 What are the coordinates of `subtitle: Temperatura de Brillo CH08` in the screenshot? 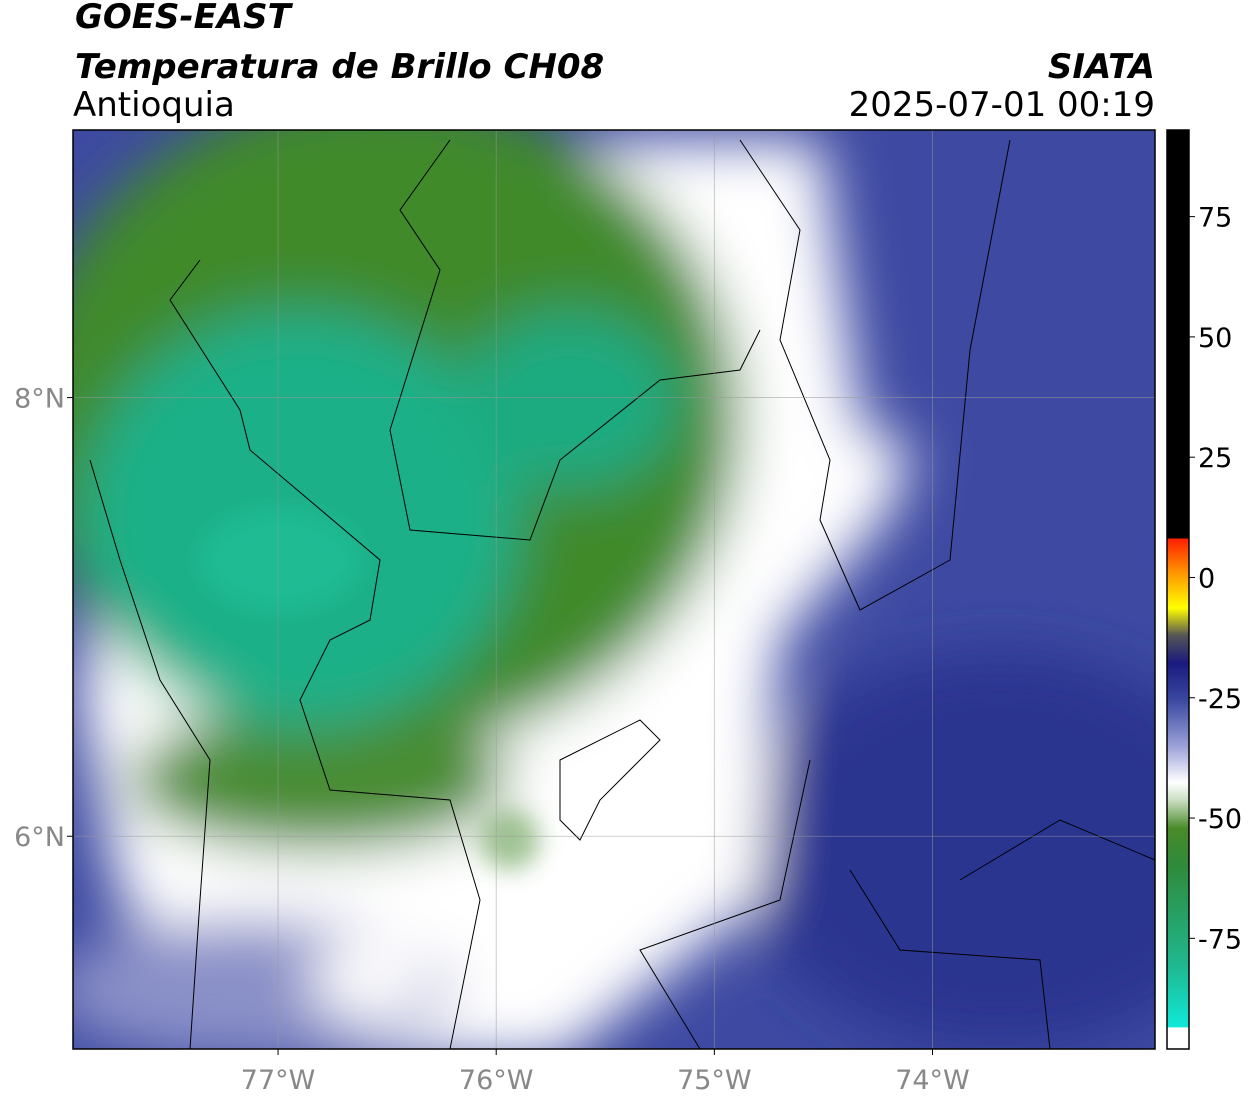 It's located at (339, 67).